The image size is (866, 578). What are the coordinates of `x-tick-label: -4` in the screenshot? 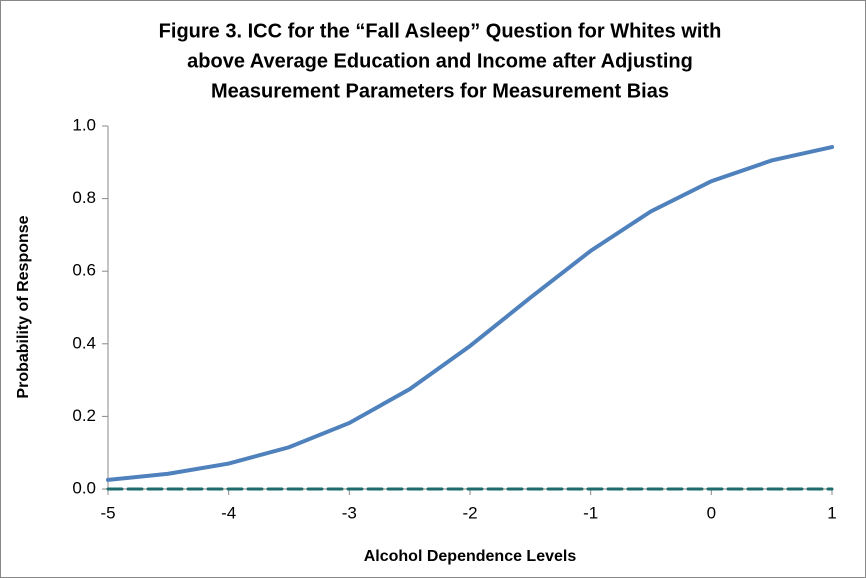 It's located at (228, 512).